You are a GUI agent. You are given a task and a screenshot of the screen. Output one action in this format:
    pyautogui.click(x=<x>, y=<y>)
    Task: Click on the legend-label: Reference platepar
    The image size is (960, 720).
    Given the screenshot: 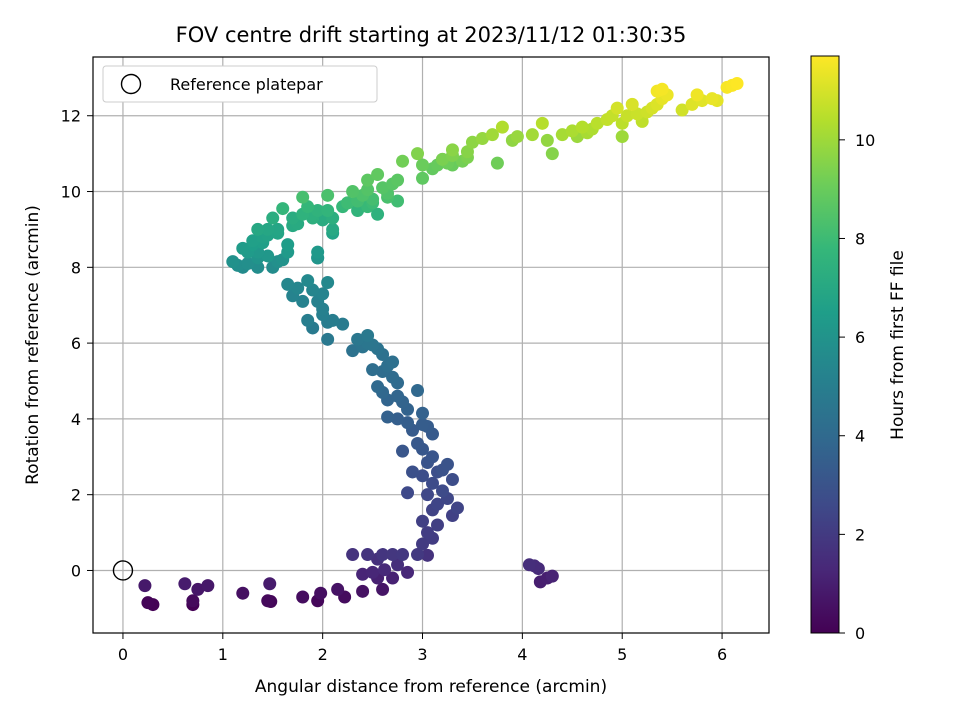 What is the action you would take?
    pyautogui.click(x=246, y=84)
    